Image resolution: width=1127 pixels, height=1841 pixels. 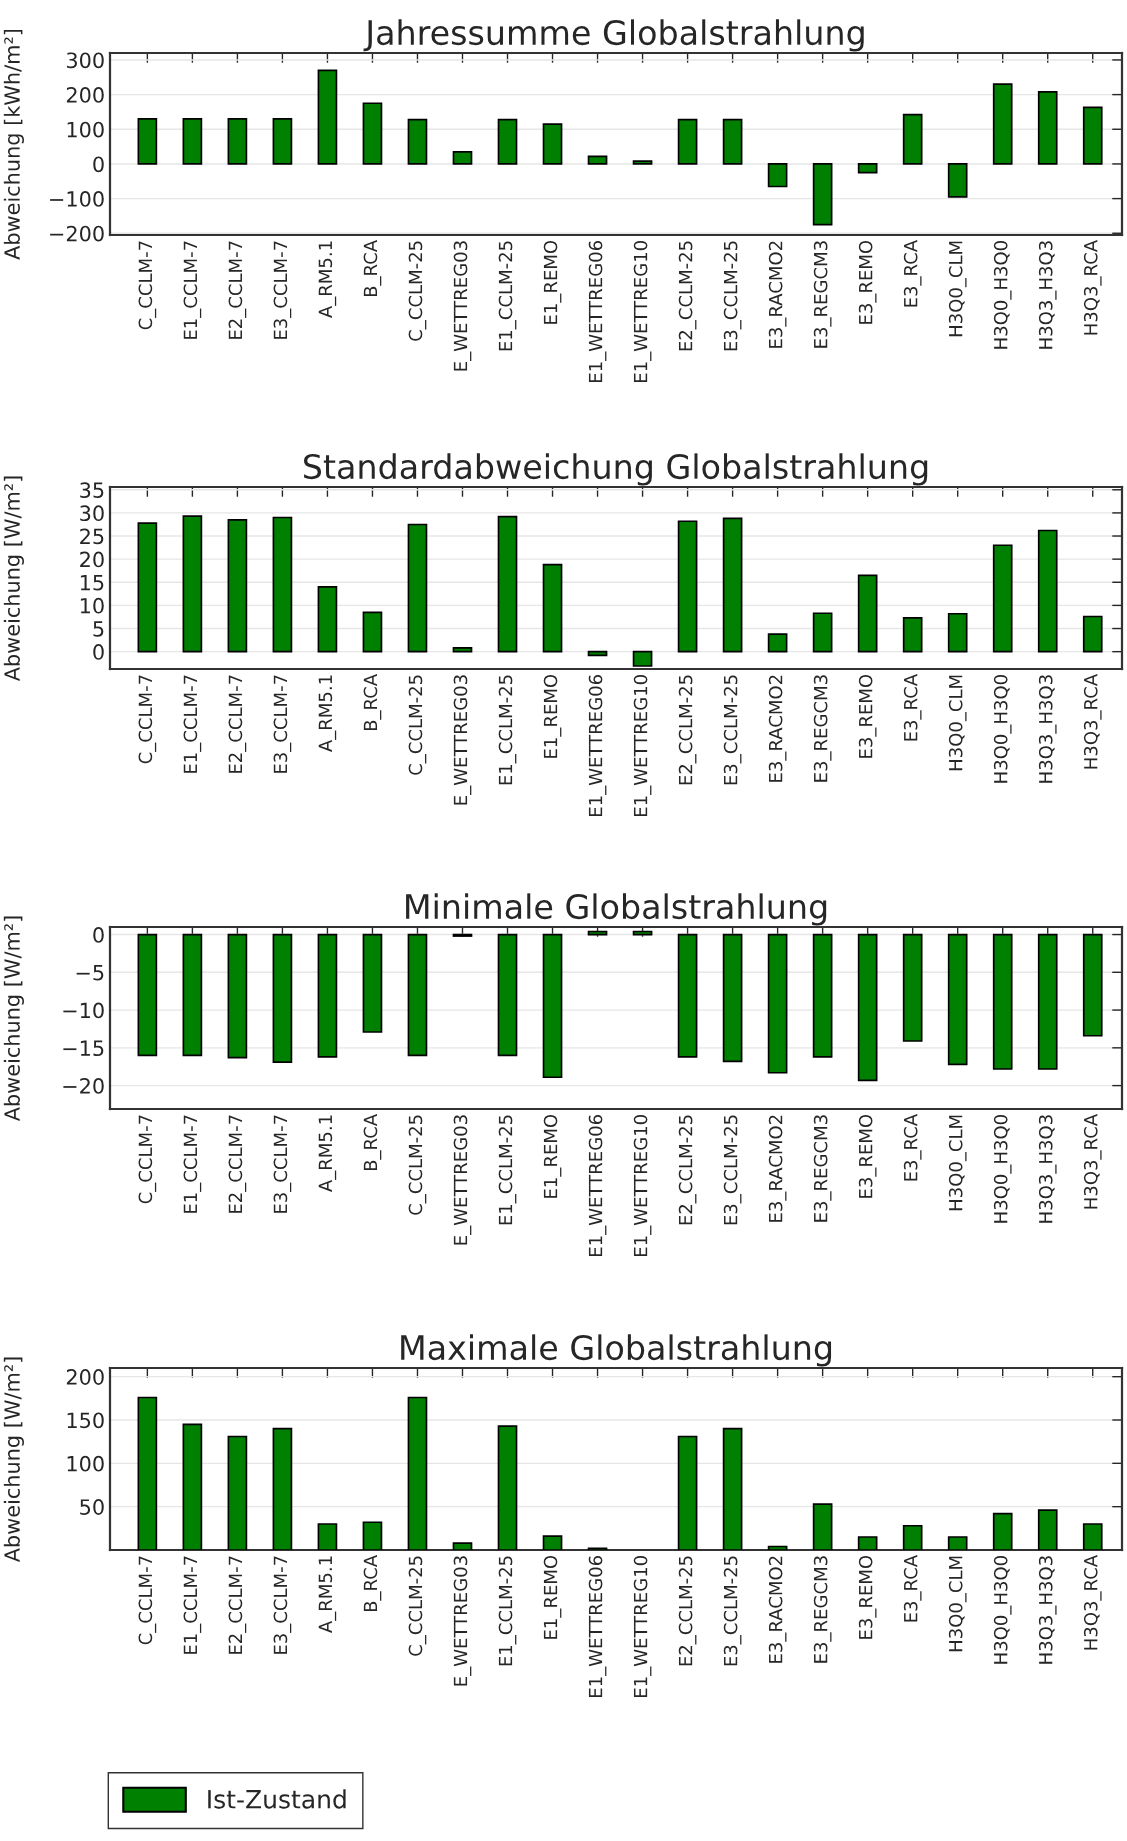 I want to click on x-tick-label: A_RM5.1, so click(x=327, y=1153).